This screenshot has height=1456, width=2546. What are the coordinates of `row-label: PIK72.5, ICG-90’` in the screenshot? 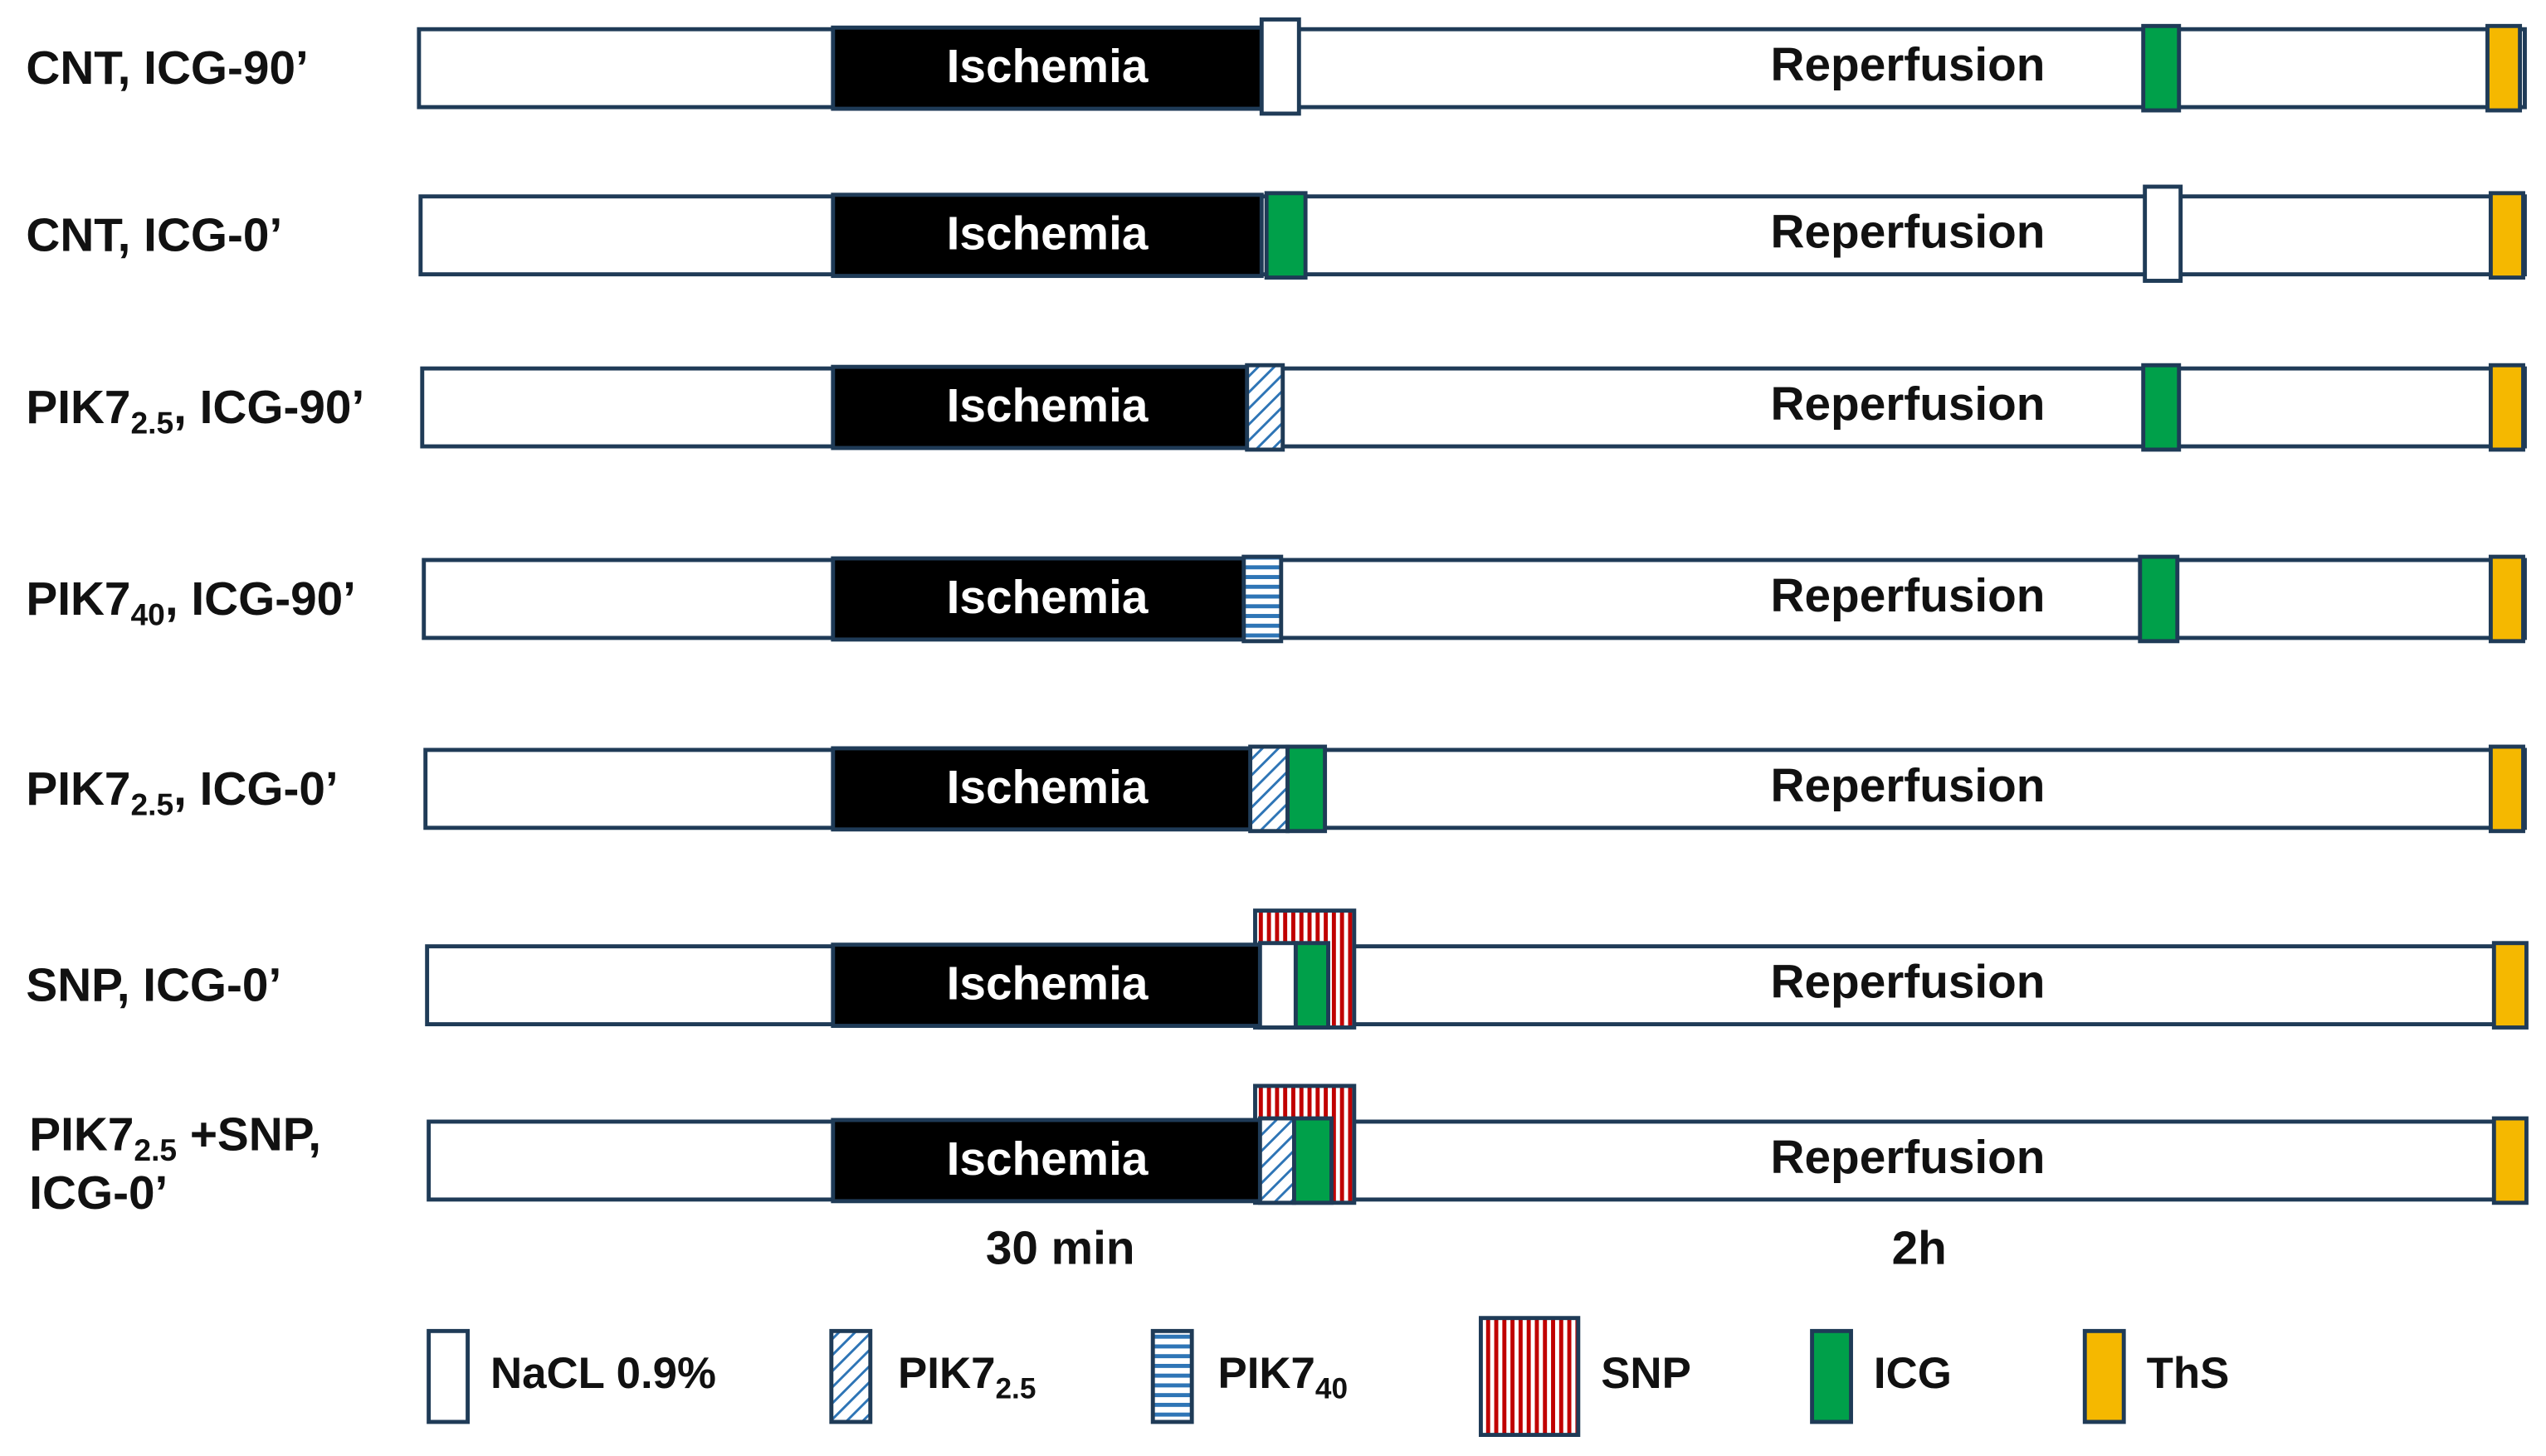 It's located at (195, 411).